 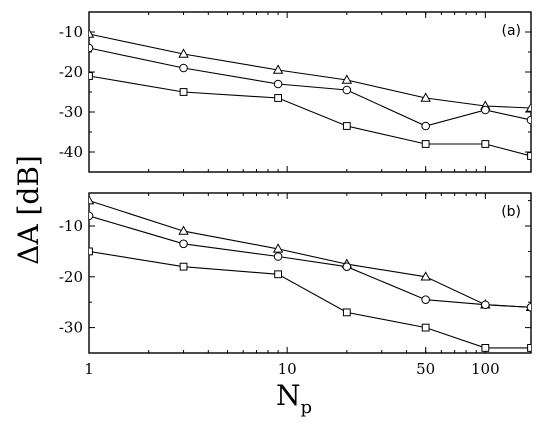 I want to click on y-axis-title: ΔA [dB], so click(x=28, y=210).